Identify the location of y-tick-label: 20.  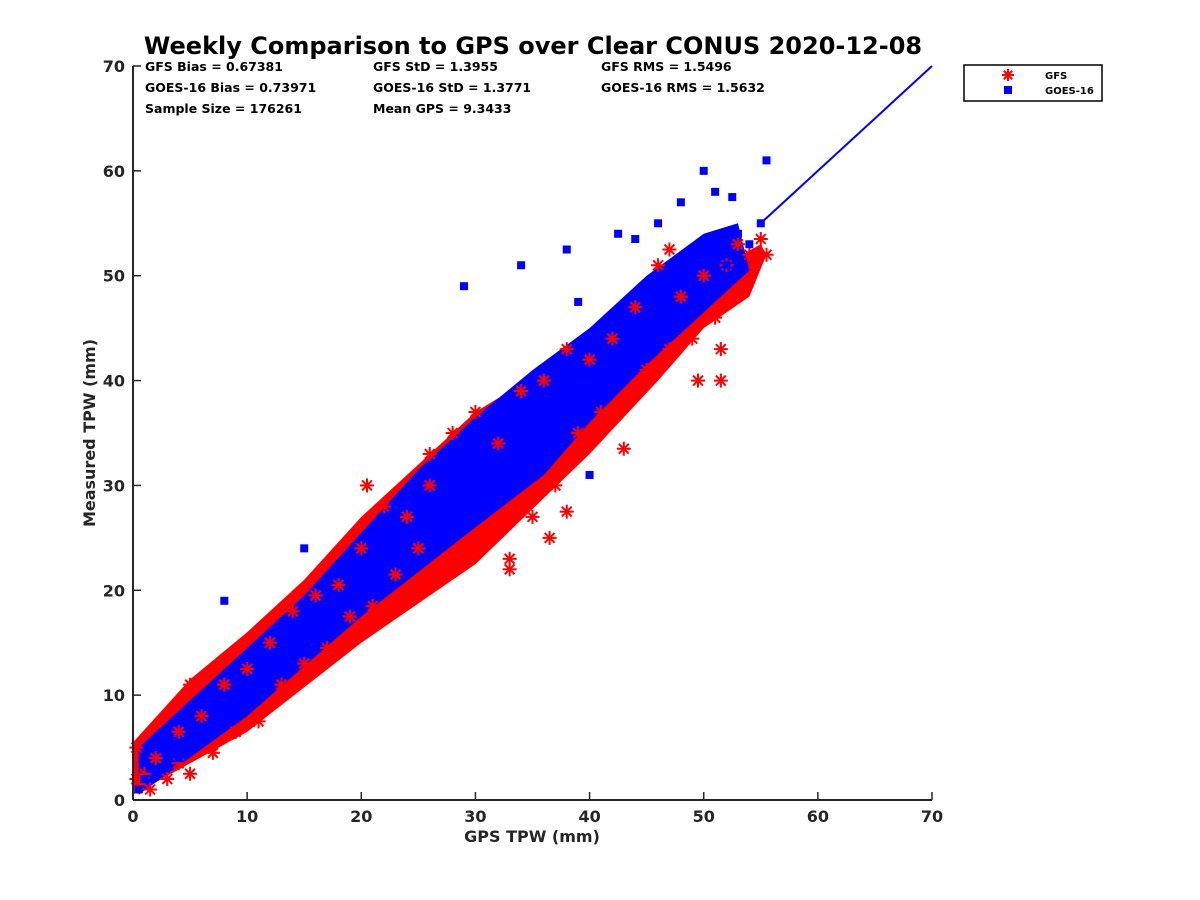
(114, 590).